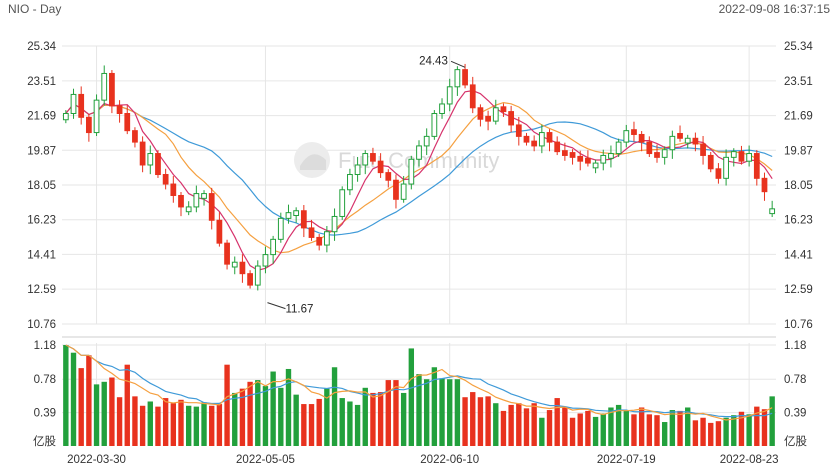  What do you see at coordinates (626, 460) in the screenshot?
I see `x-tick-date: 2022-07-19` at bounding box center [626, 460].